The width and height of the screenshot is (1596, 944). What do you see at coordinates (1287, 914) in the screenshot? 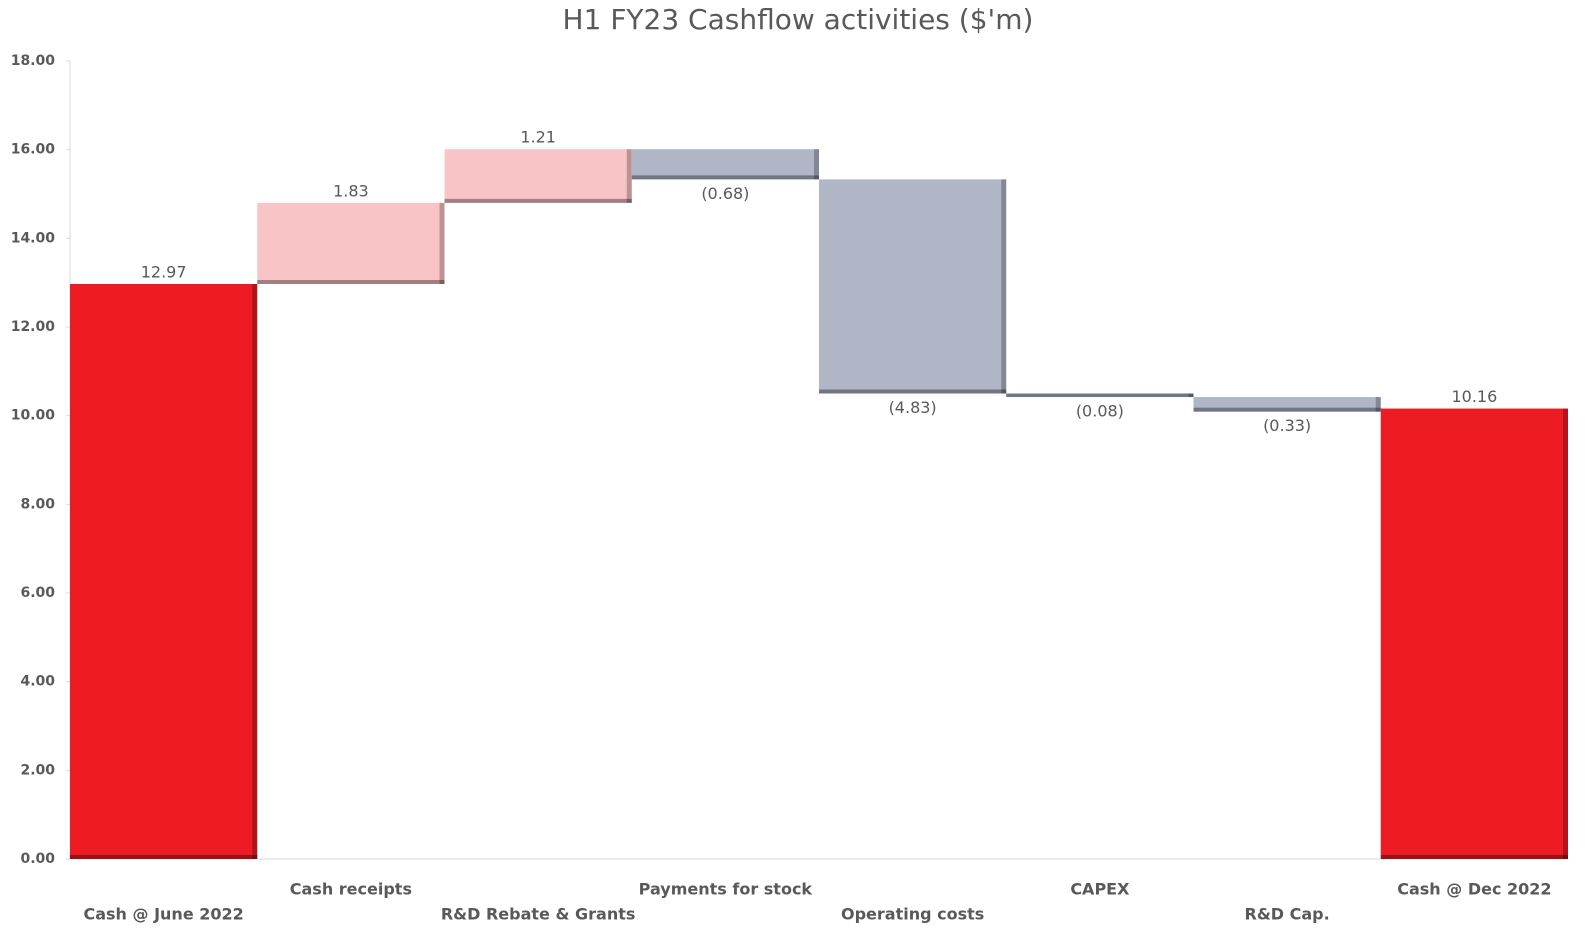
I see `x-tick-label: R&D Cap.` at bounding box center [1287, 914].